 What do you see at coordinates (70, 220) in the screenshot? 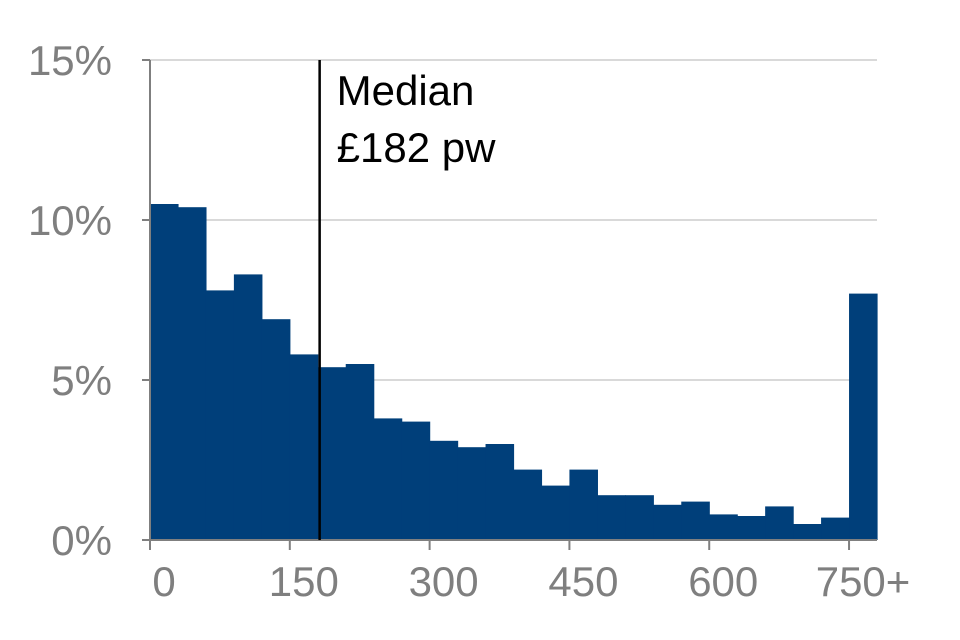
I see `y-tick-label: 10%` at bounding box center [70, 220].